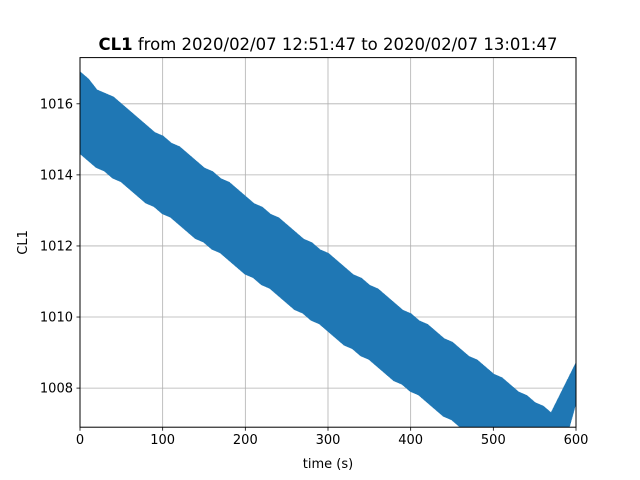  I want to click on y-tick-label: 1010, so click(56, 318).